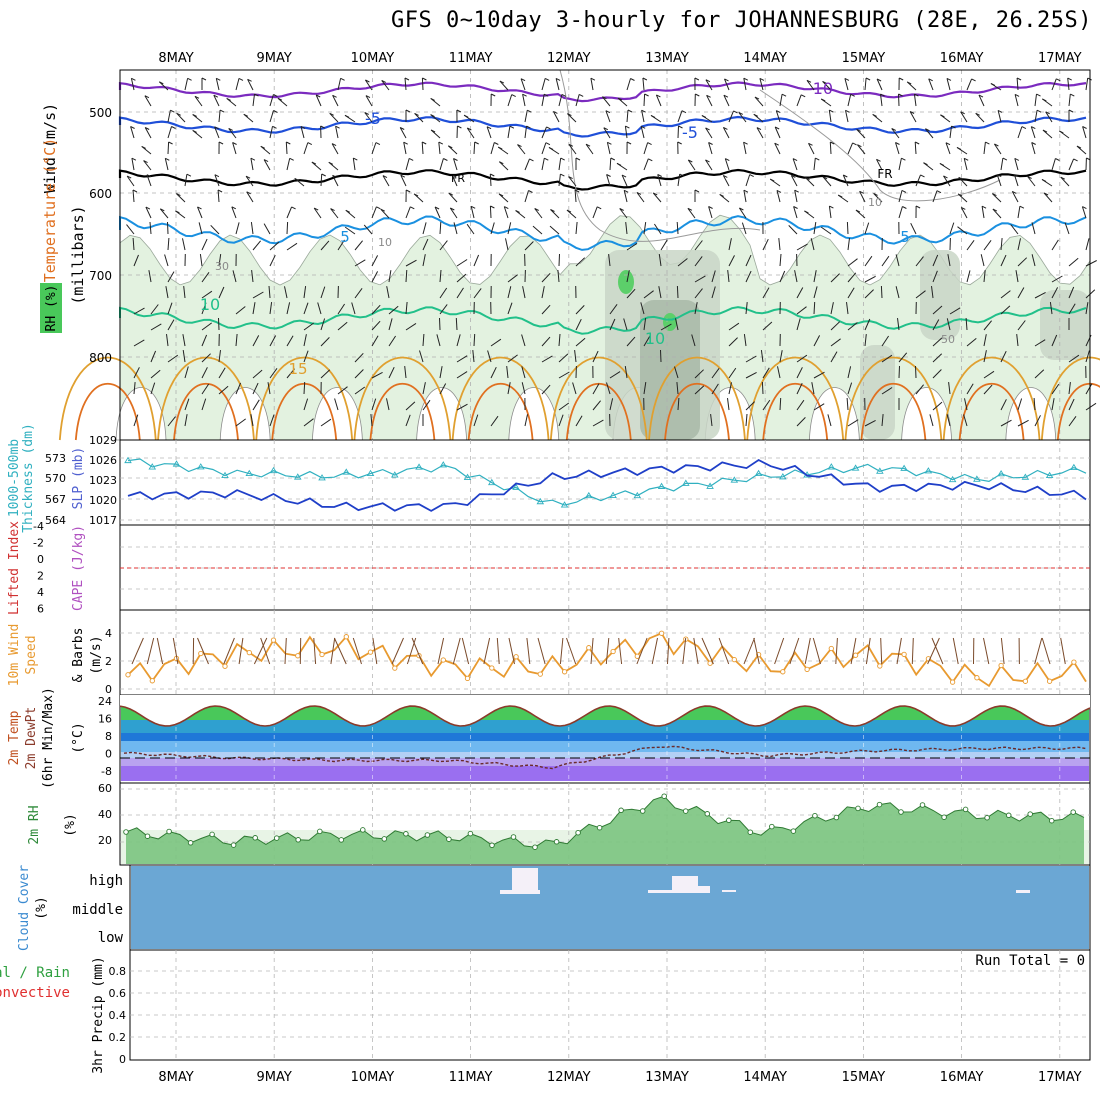 This screenshot has width=1100, height=1100. I want to click on thickness-tick: 570, so click(55, 478).